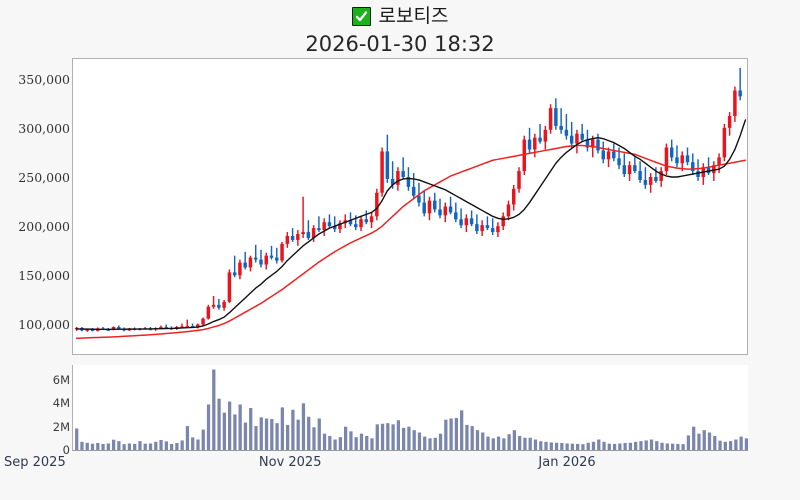 Image resolution: width=800 pixels, height=500 pixels. What do you see at coordinates (35, 462) in the screenshot?
I see `x-tick-label: Sep 2025` at bounding box center [35, 462].